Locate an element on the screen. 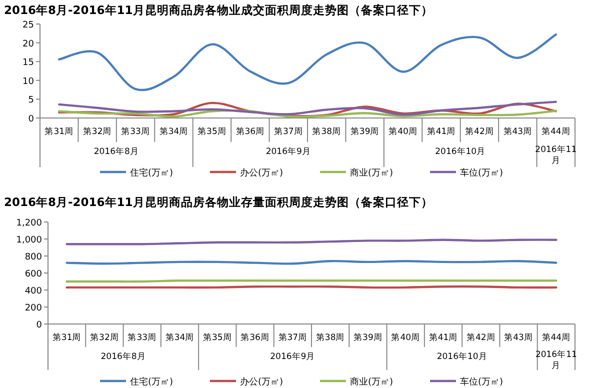 The height and width of the screenshot is (388, 600). y-tick-label: 600 is located at coordinates (33, 275).